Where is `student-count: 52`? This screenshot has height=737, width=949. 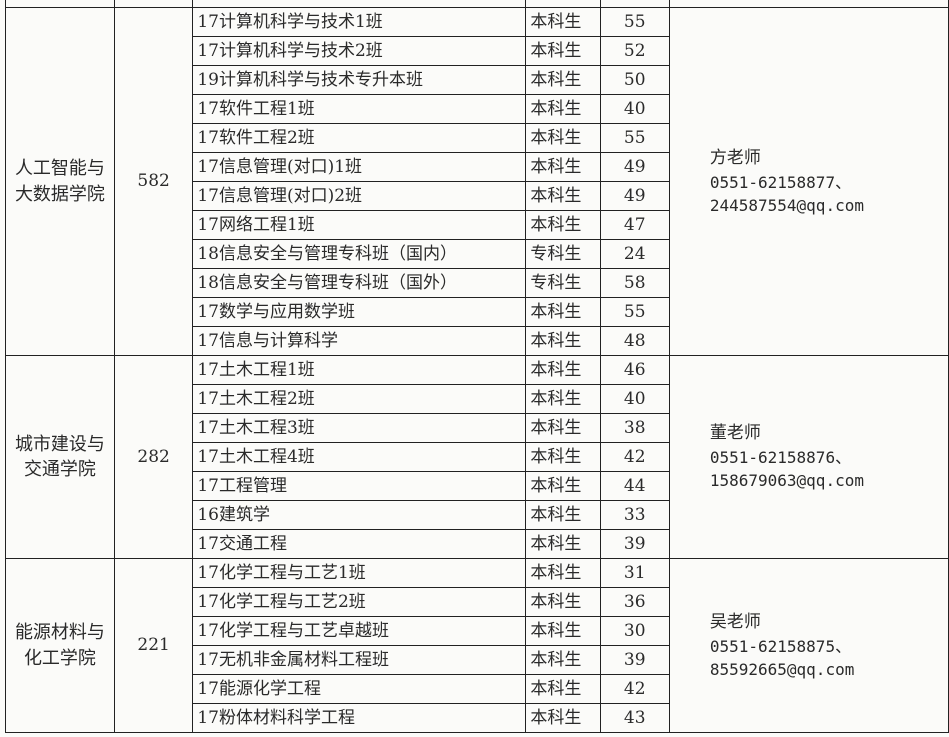
student-count: 52 is located at coordinates (634, 51).